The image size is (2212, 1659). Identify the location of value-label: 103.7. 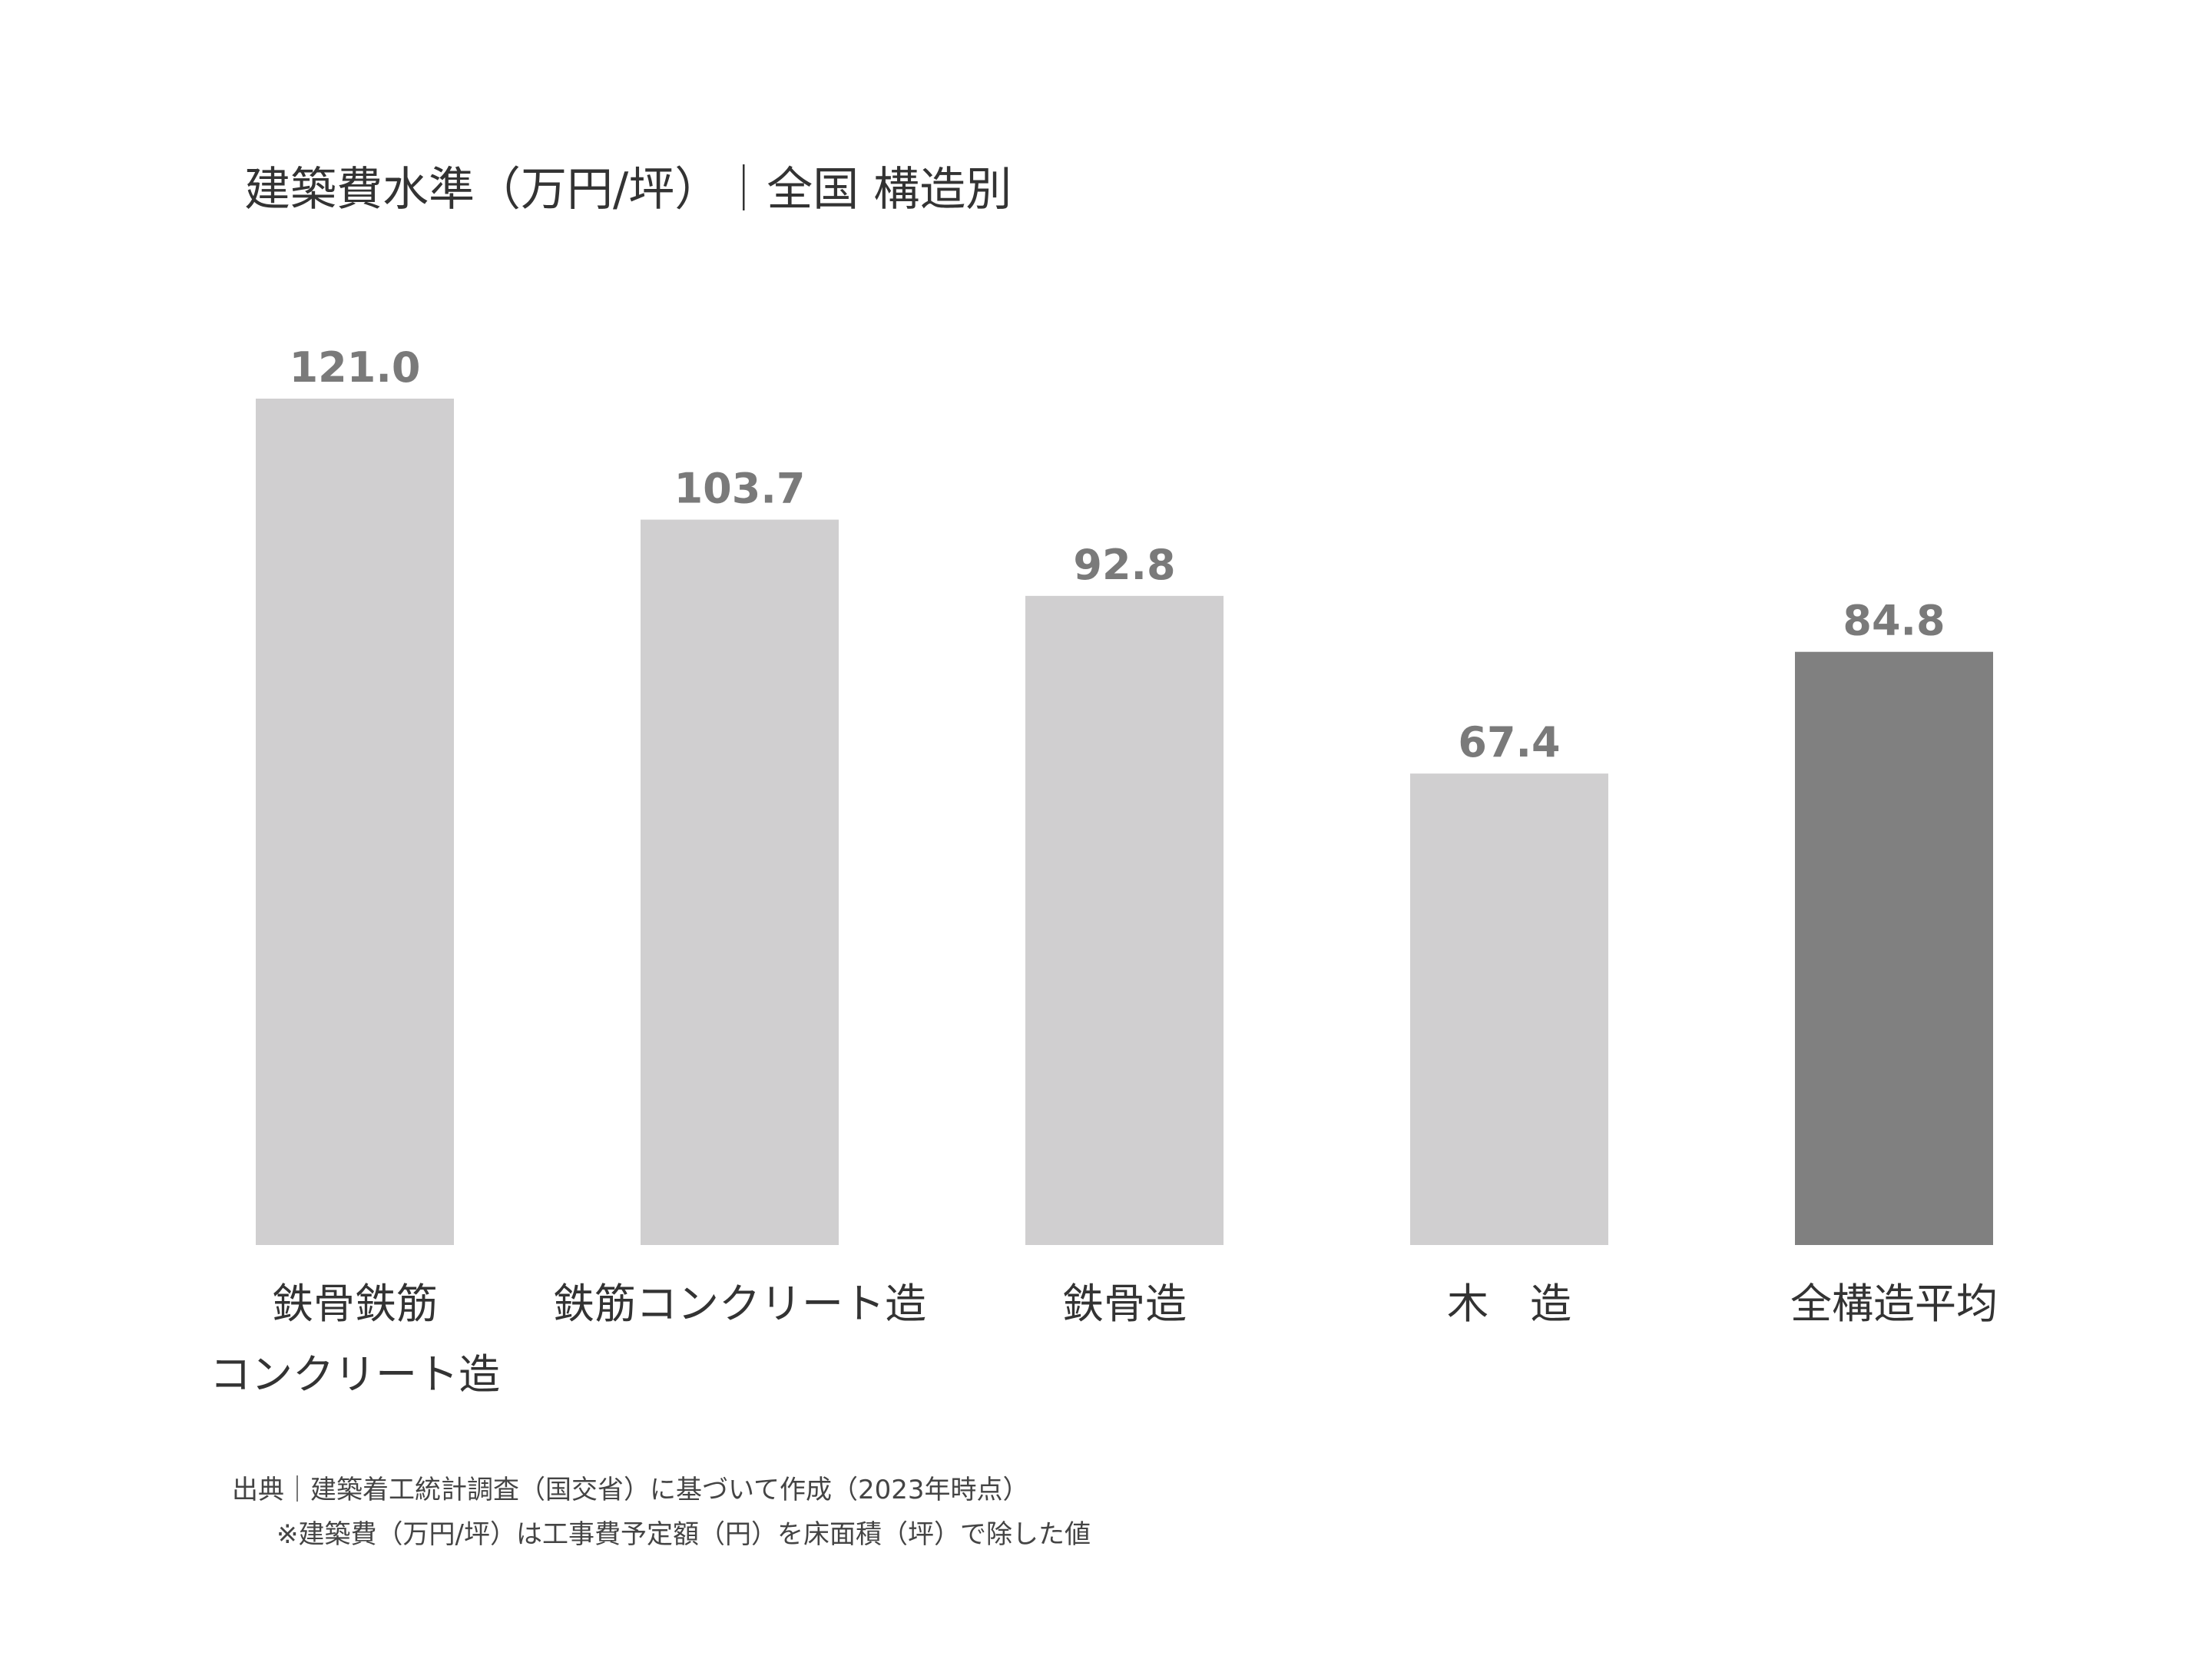
(740, 489).